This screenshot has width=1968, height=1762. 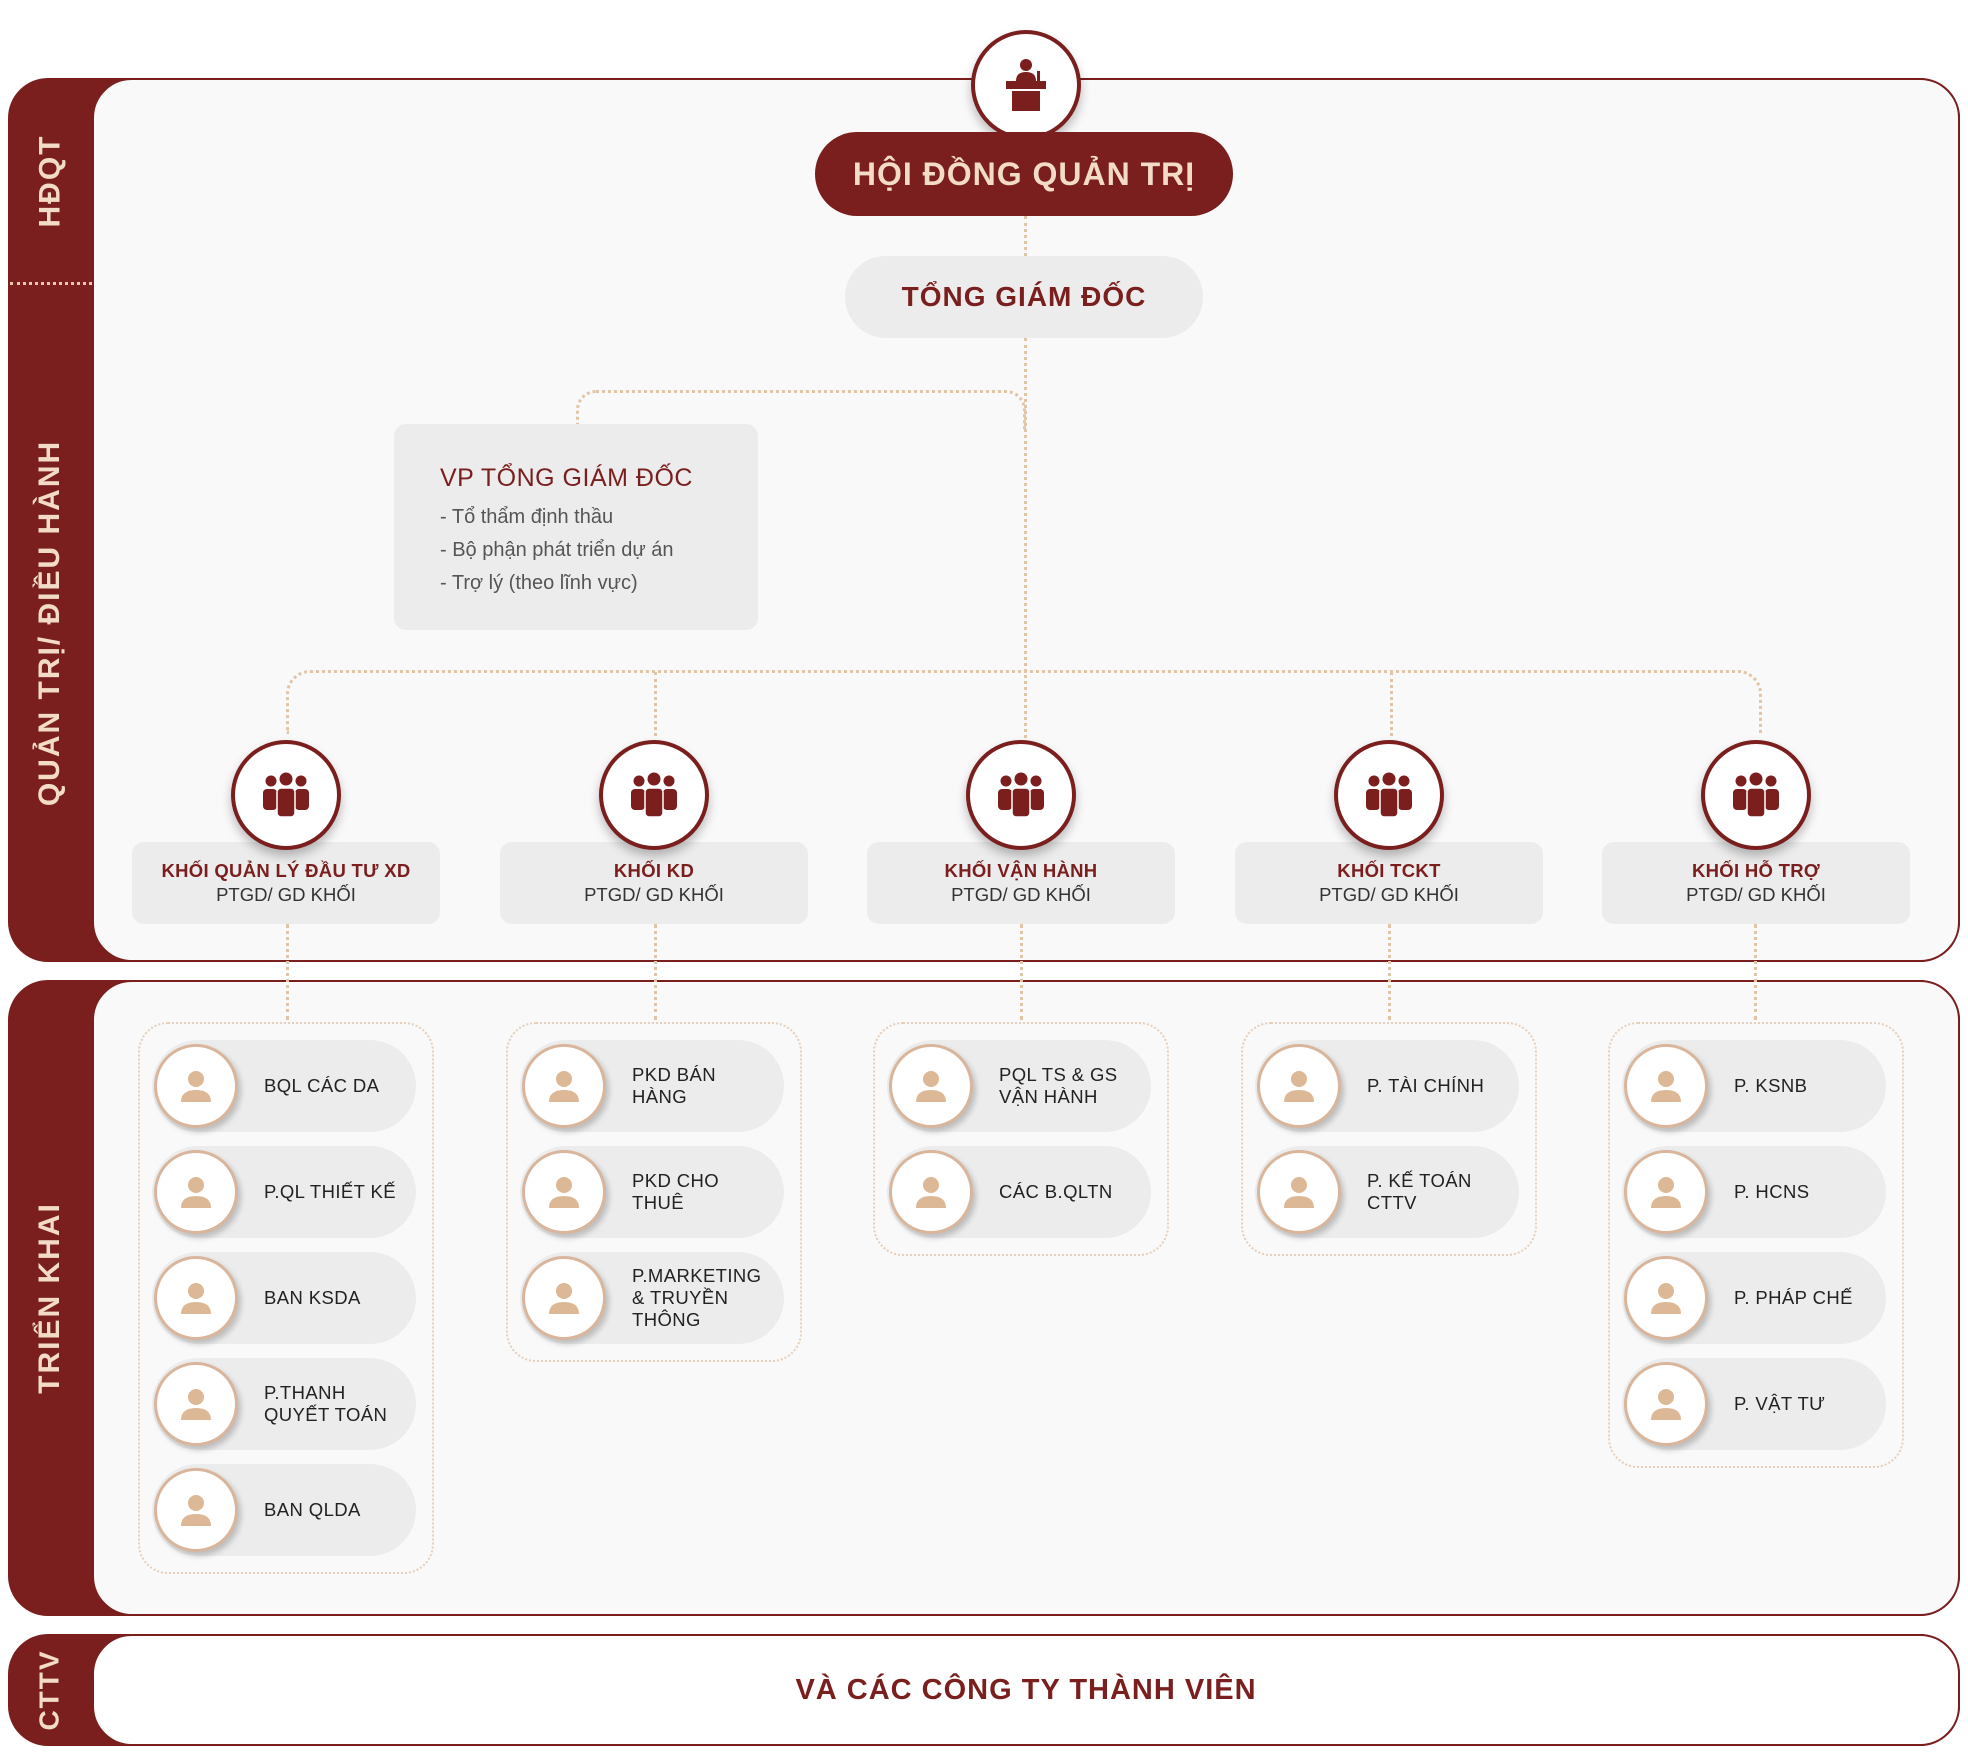 I want to click on block-box: KHỐI QUẢN LÝ ĐẦU TƯ XD PTGD/ GD KHỐI, so click(x=286, y=883).